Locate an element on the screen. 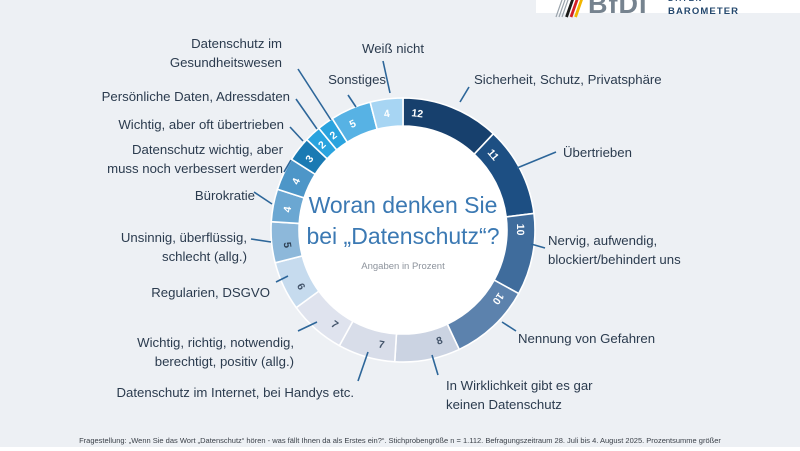  logo-background is located at coordinates (668, 6).